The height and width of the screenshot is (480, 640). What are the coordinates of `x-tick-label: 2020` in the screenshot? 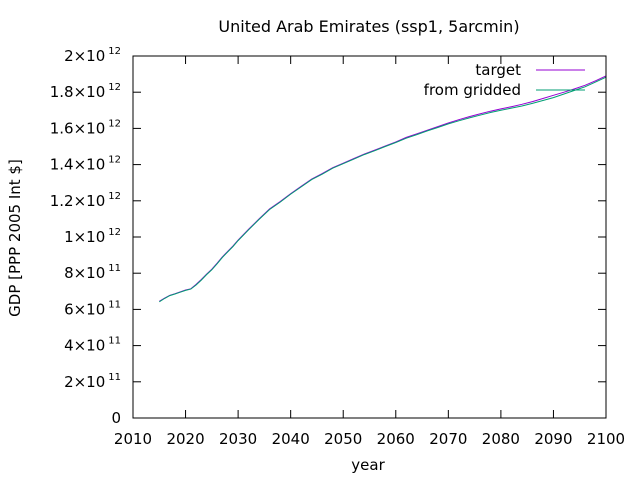 It's located at (185, 439).